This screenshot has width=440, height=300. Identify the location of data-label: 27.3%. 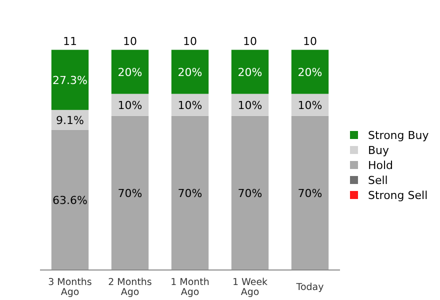
(70, 80).